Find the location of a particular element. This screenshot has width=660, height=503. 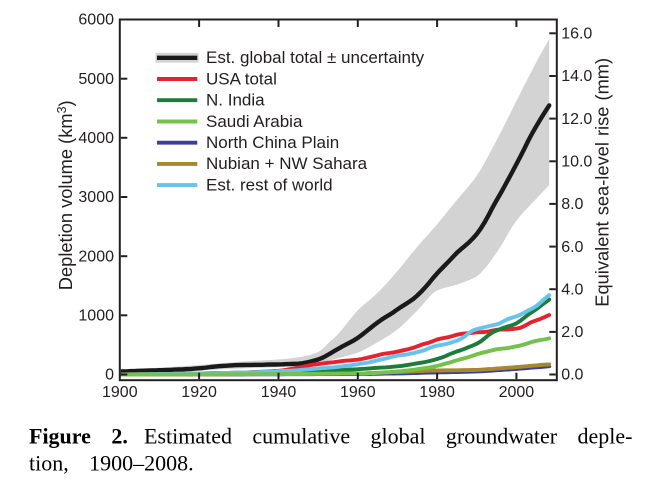

svg-text: 4000 is located at coordinates (96, 138).